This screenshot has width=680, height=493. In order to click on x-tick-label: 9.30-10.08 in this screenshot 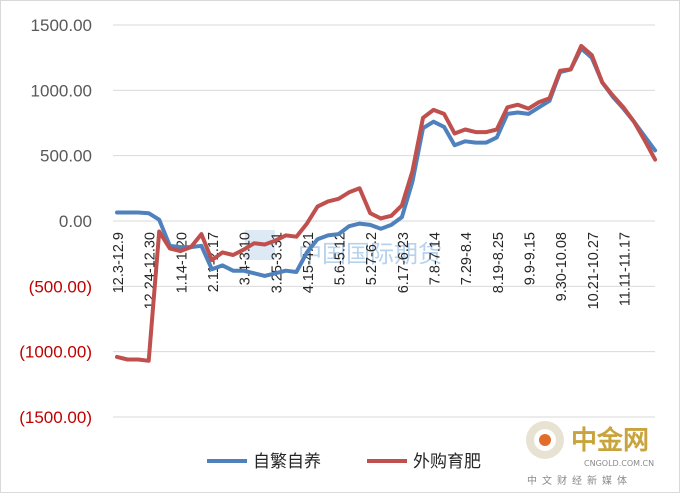, I will do `click(562, 266)`.